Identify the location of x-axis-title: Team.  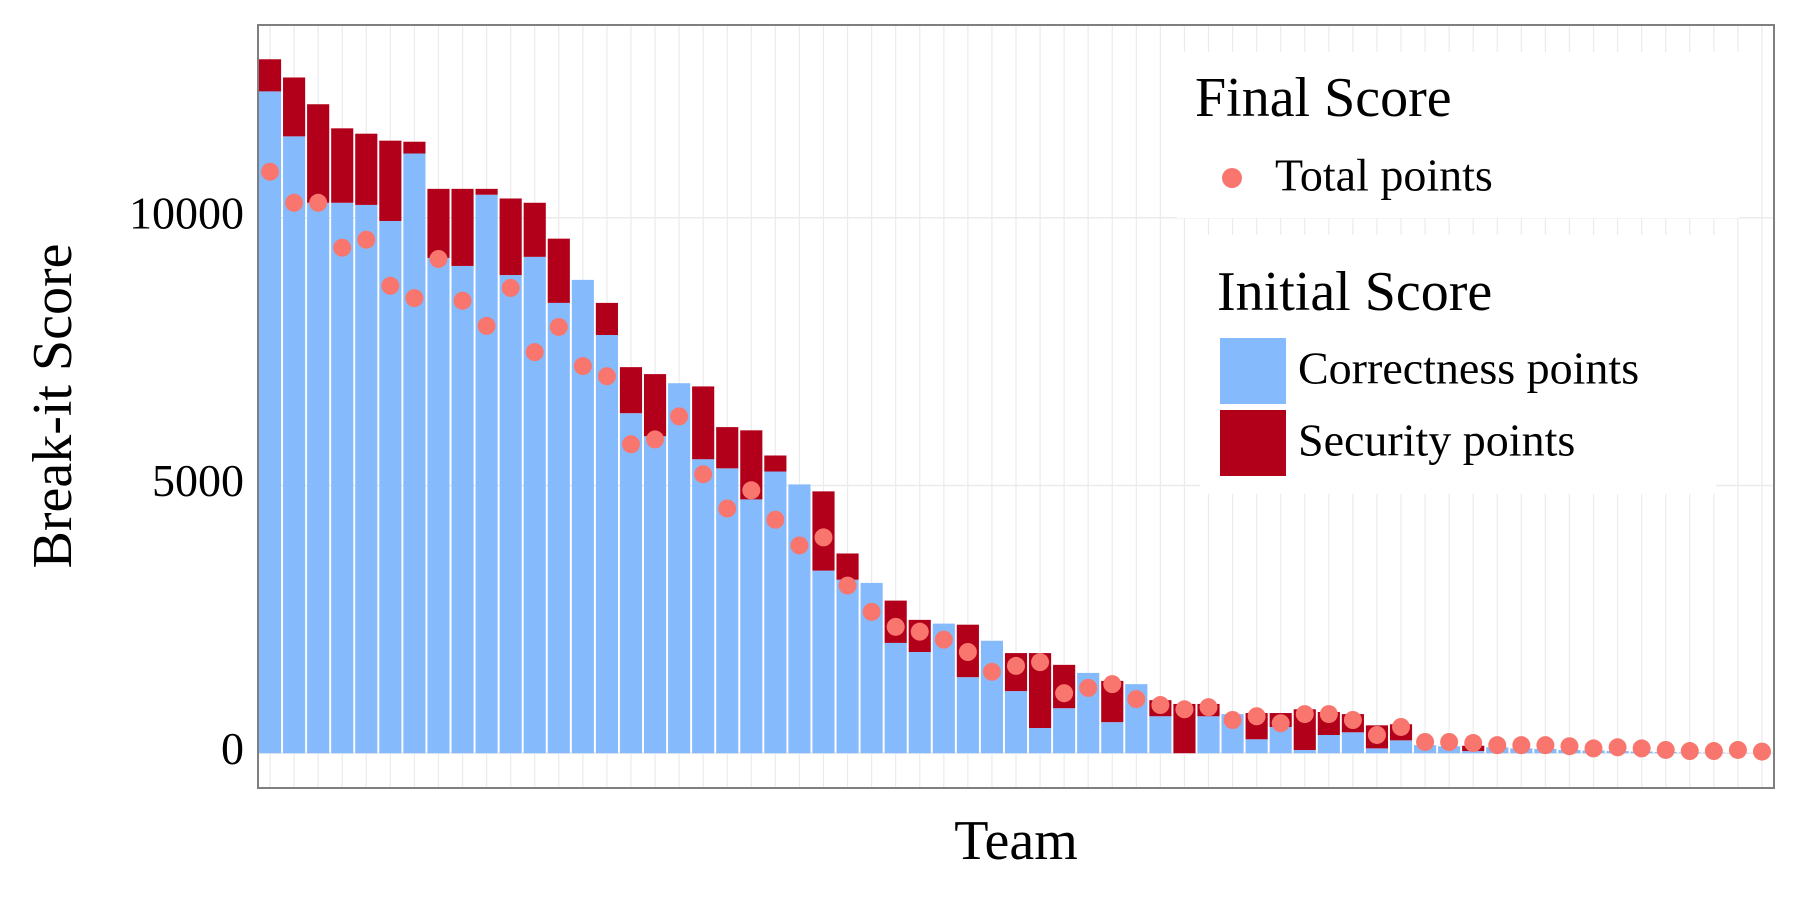
(1016, 841).